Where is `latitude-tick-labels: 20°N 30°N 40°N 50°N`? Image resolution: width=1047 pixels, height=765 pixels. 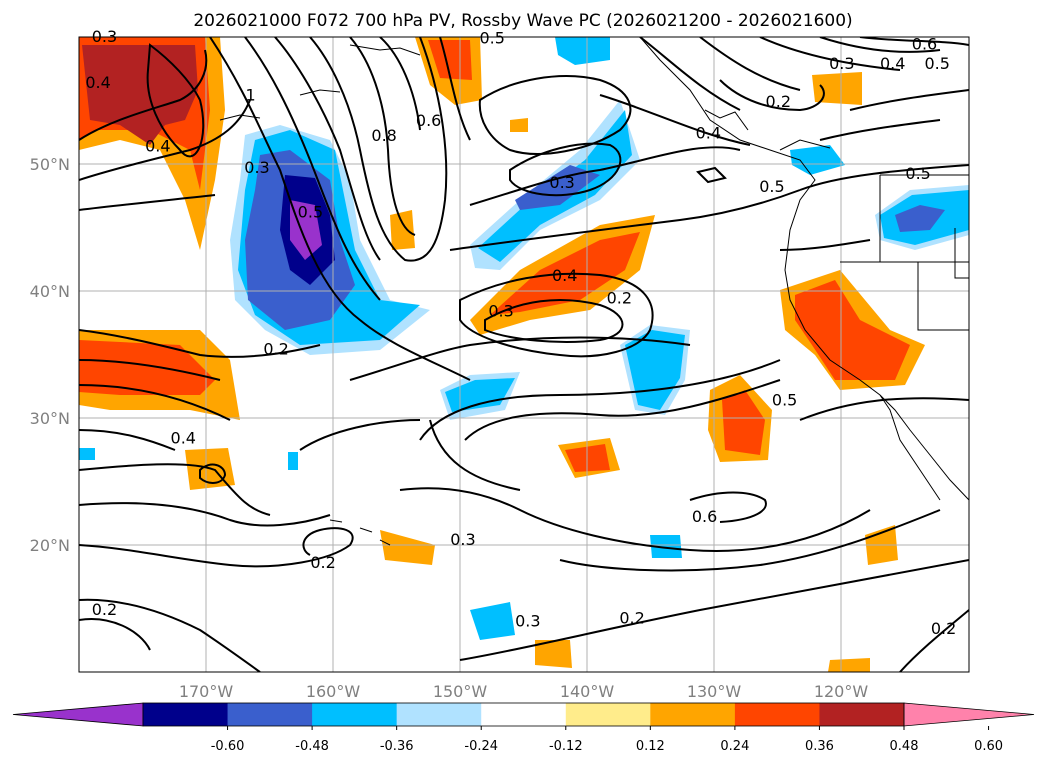 latitude-tick-labels: 20°N 30°N 40°N 50°N is located at coordinates (50, 355).